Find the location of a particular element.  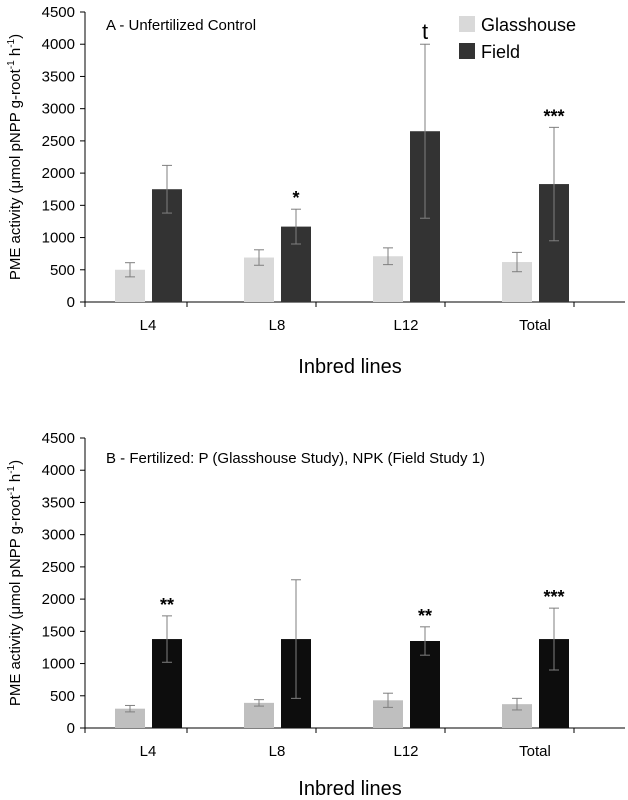

legend-swatch-field is located at coordinates (467, 51).